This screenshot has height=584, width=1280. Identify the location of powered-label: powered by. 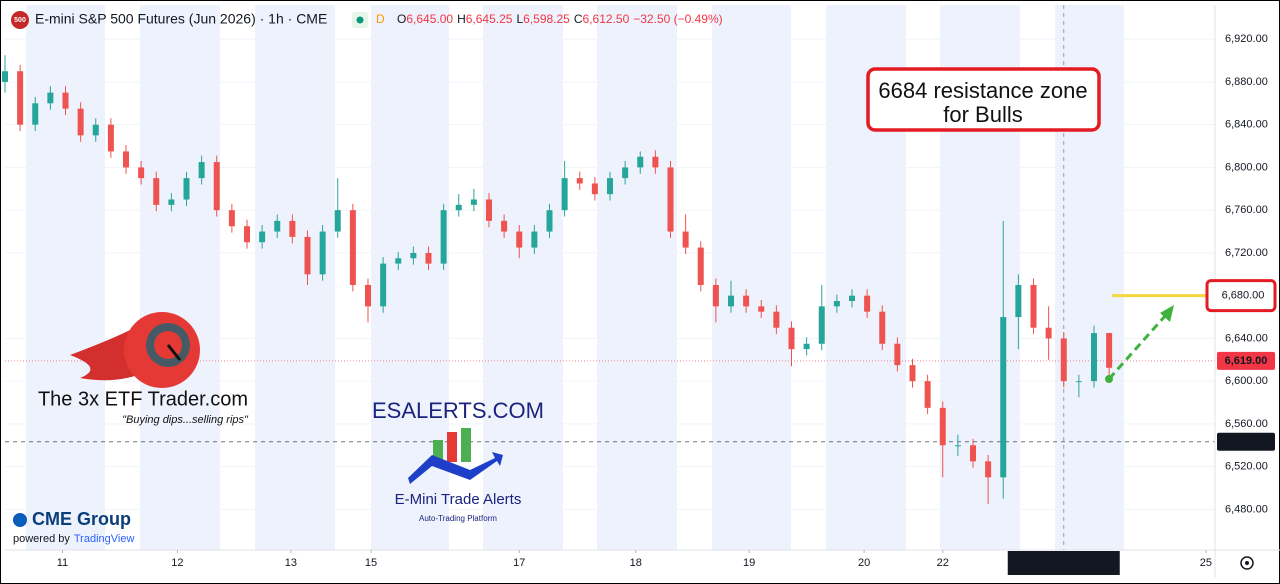
(41, 539).